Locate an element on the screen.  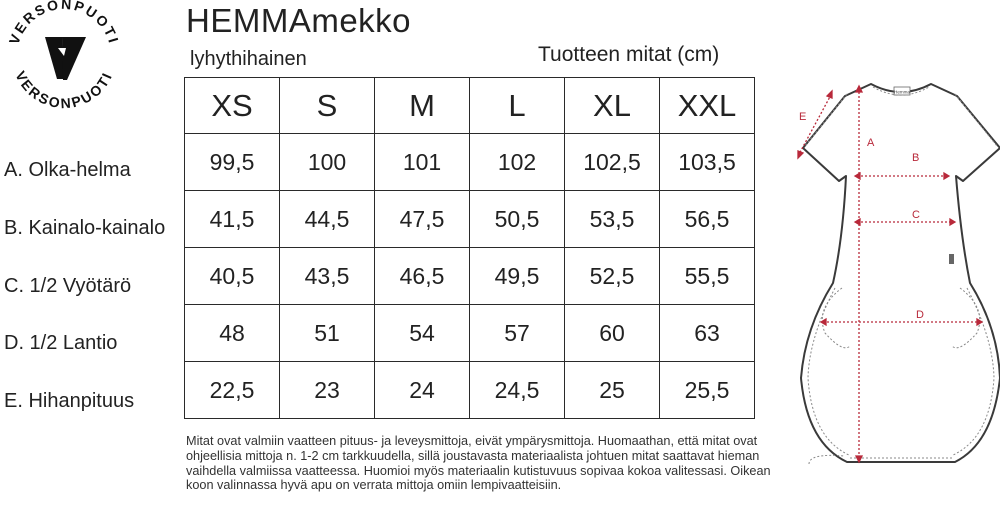
table-cell: 100 is located at coordinates (327, 162).